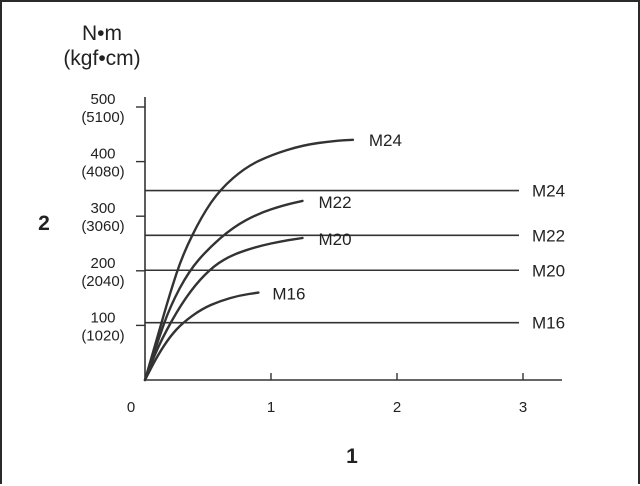  What do you see at coordinates (44, 223) in the screenshot?
I see `y-axis-label: 2` at bounding box center [44, 223].